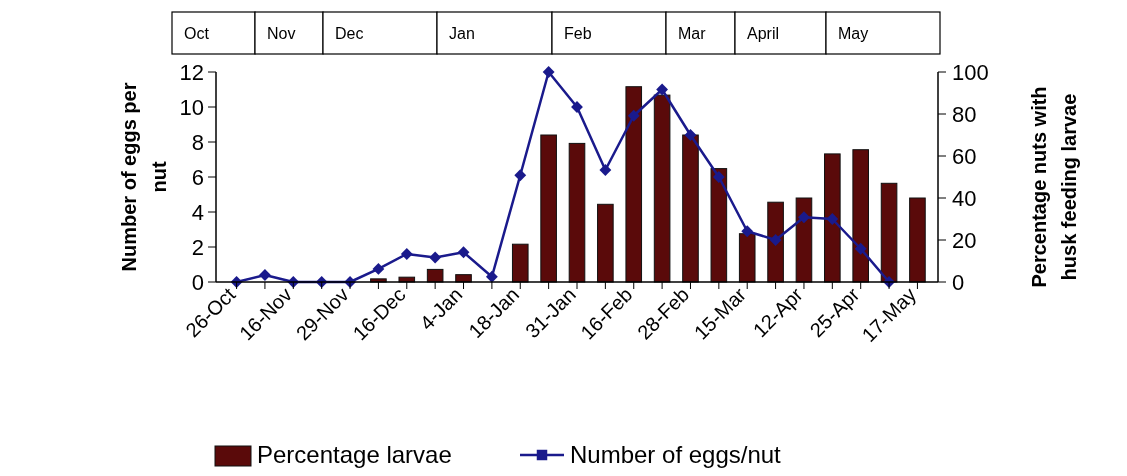 This screenshot has width=1127, height=476. What do you see at coordinates (197, 33) in the screenshot?
I see `text: Oct` at bounding box center [197, 33].